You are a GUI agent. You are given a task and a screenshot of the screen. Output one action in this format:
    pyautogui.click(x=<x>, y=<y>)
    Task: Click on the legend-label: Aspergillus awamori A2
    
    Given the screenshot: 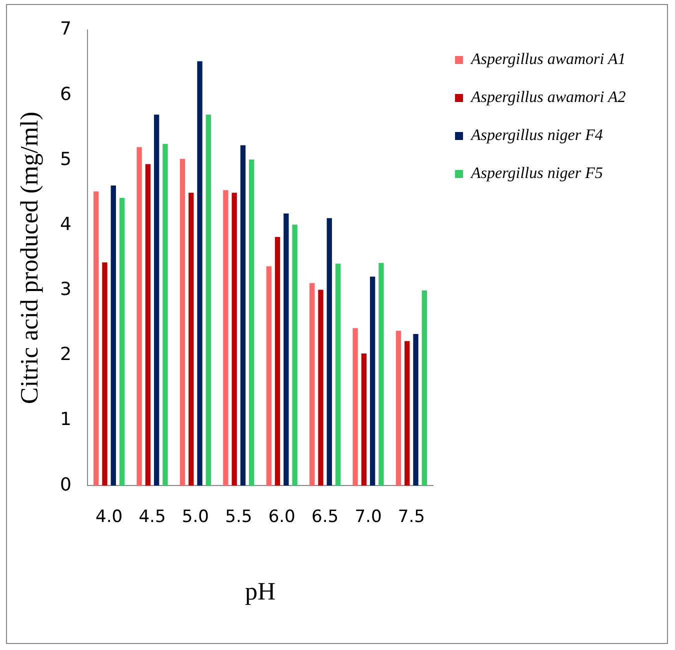 What is the action you would take?
    pyautogui.click(x=548, y=97)
    